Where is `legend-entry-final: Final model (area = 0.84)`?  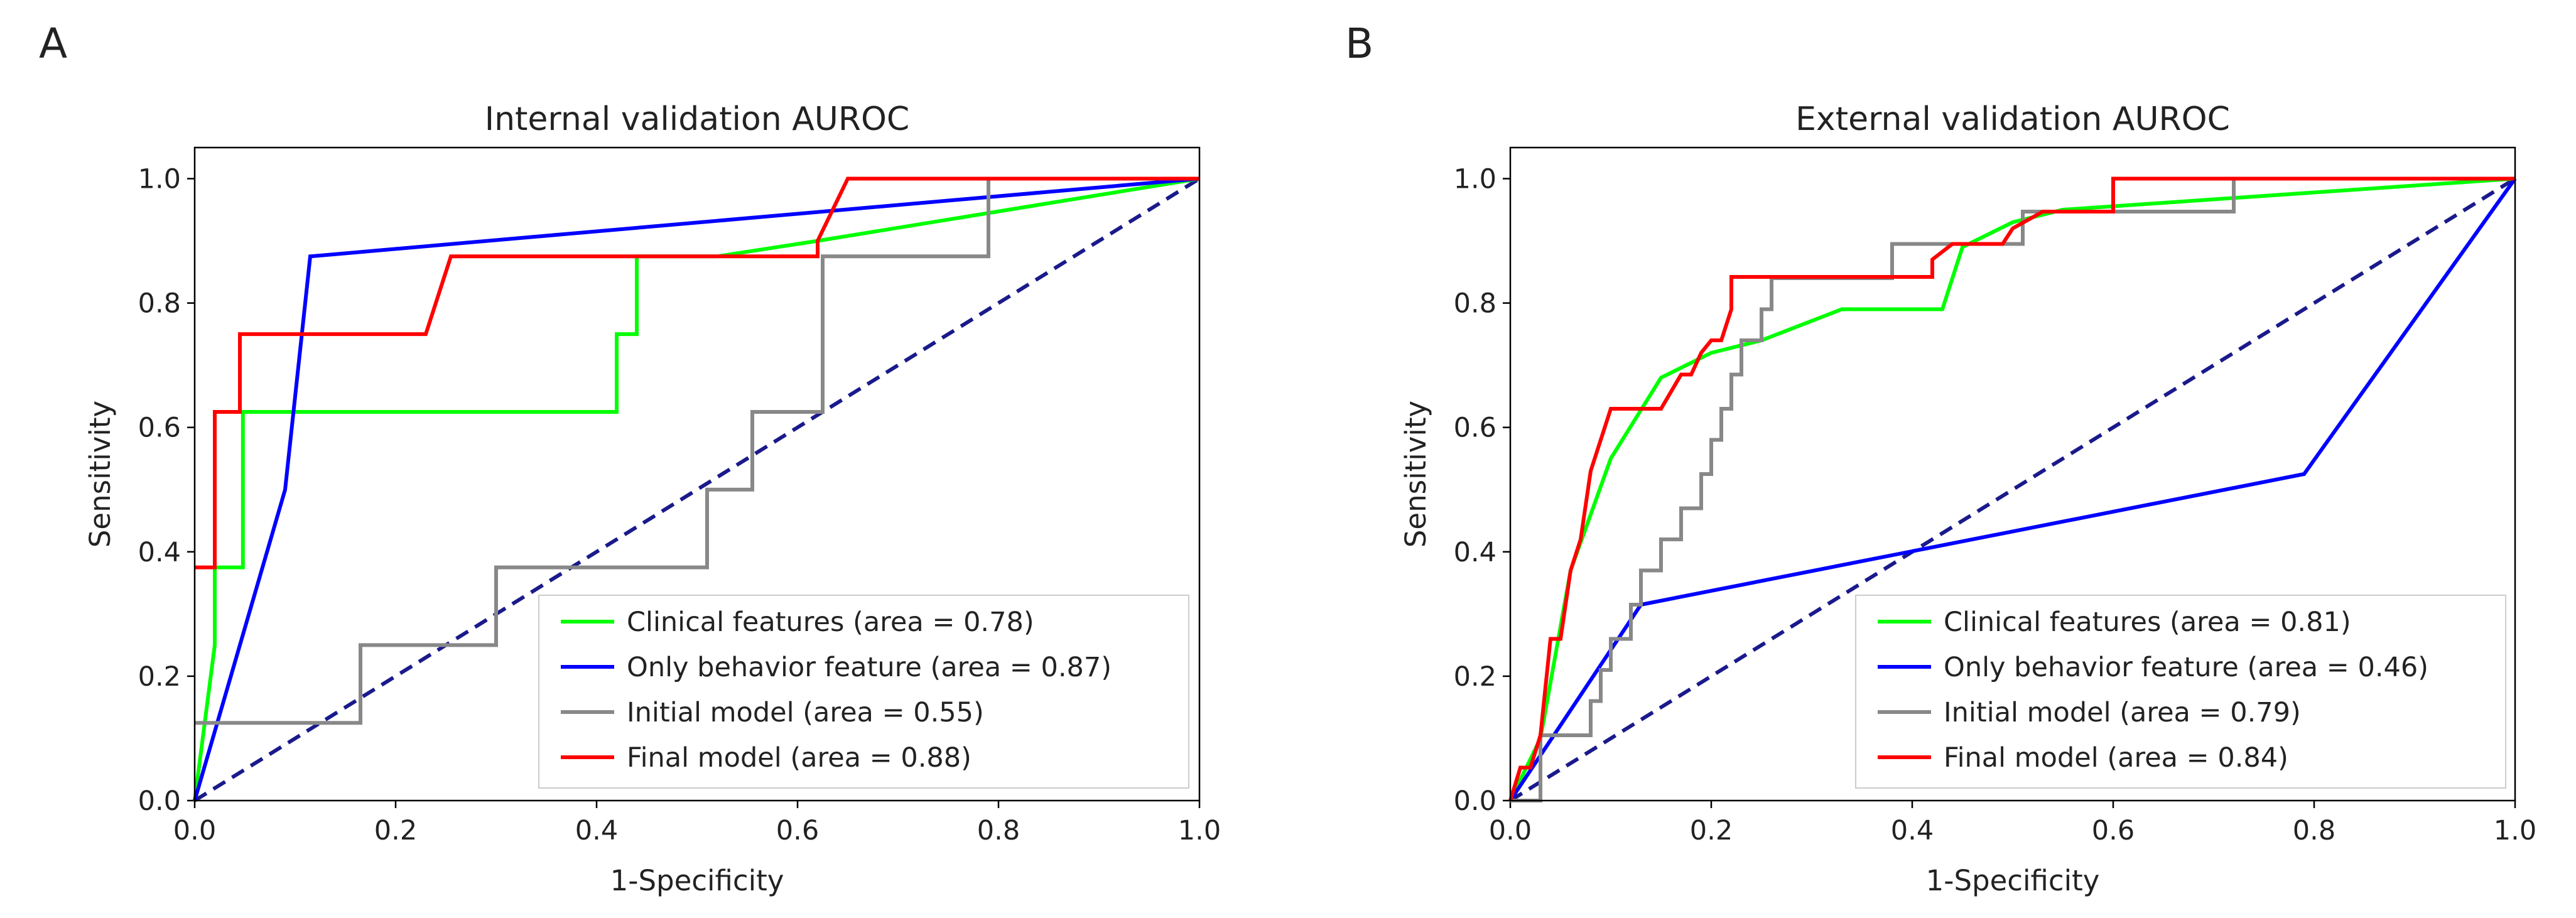
legend-entry-final: Final model (area = 0.84) is located at coordinates (2116, 758).